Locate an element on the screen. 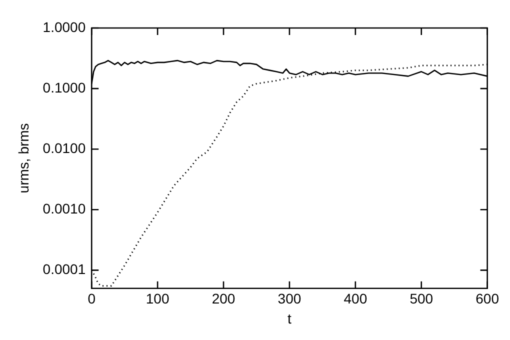 The width and height of the screenshot is (510, 340). y-tick-label: 1.0000 is located at coordinates (64, 26).